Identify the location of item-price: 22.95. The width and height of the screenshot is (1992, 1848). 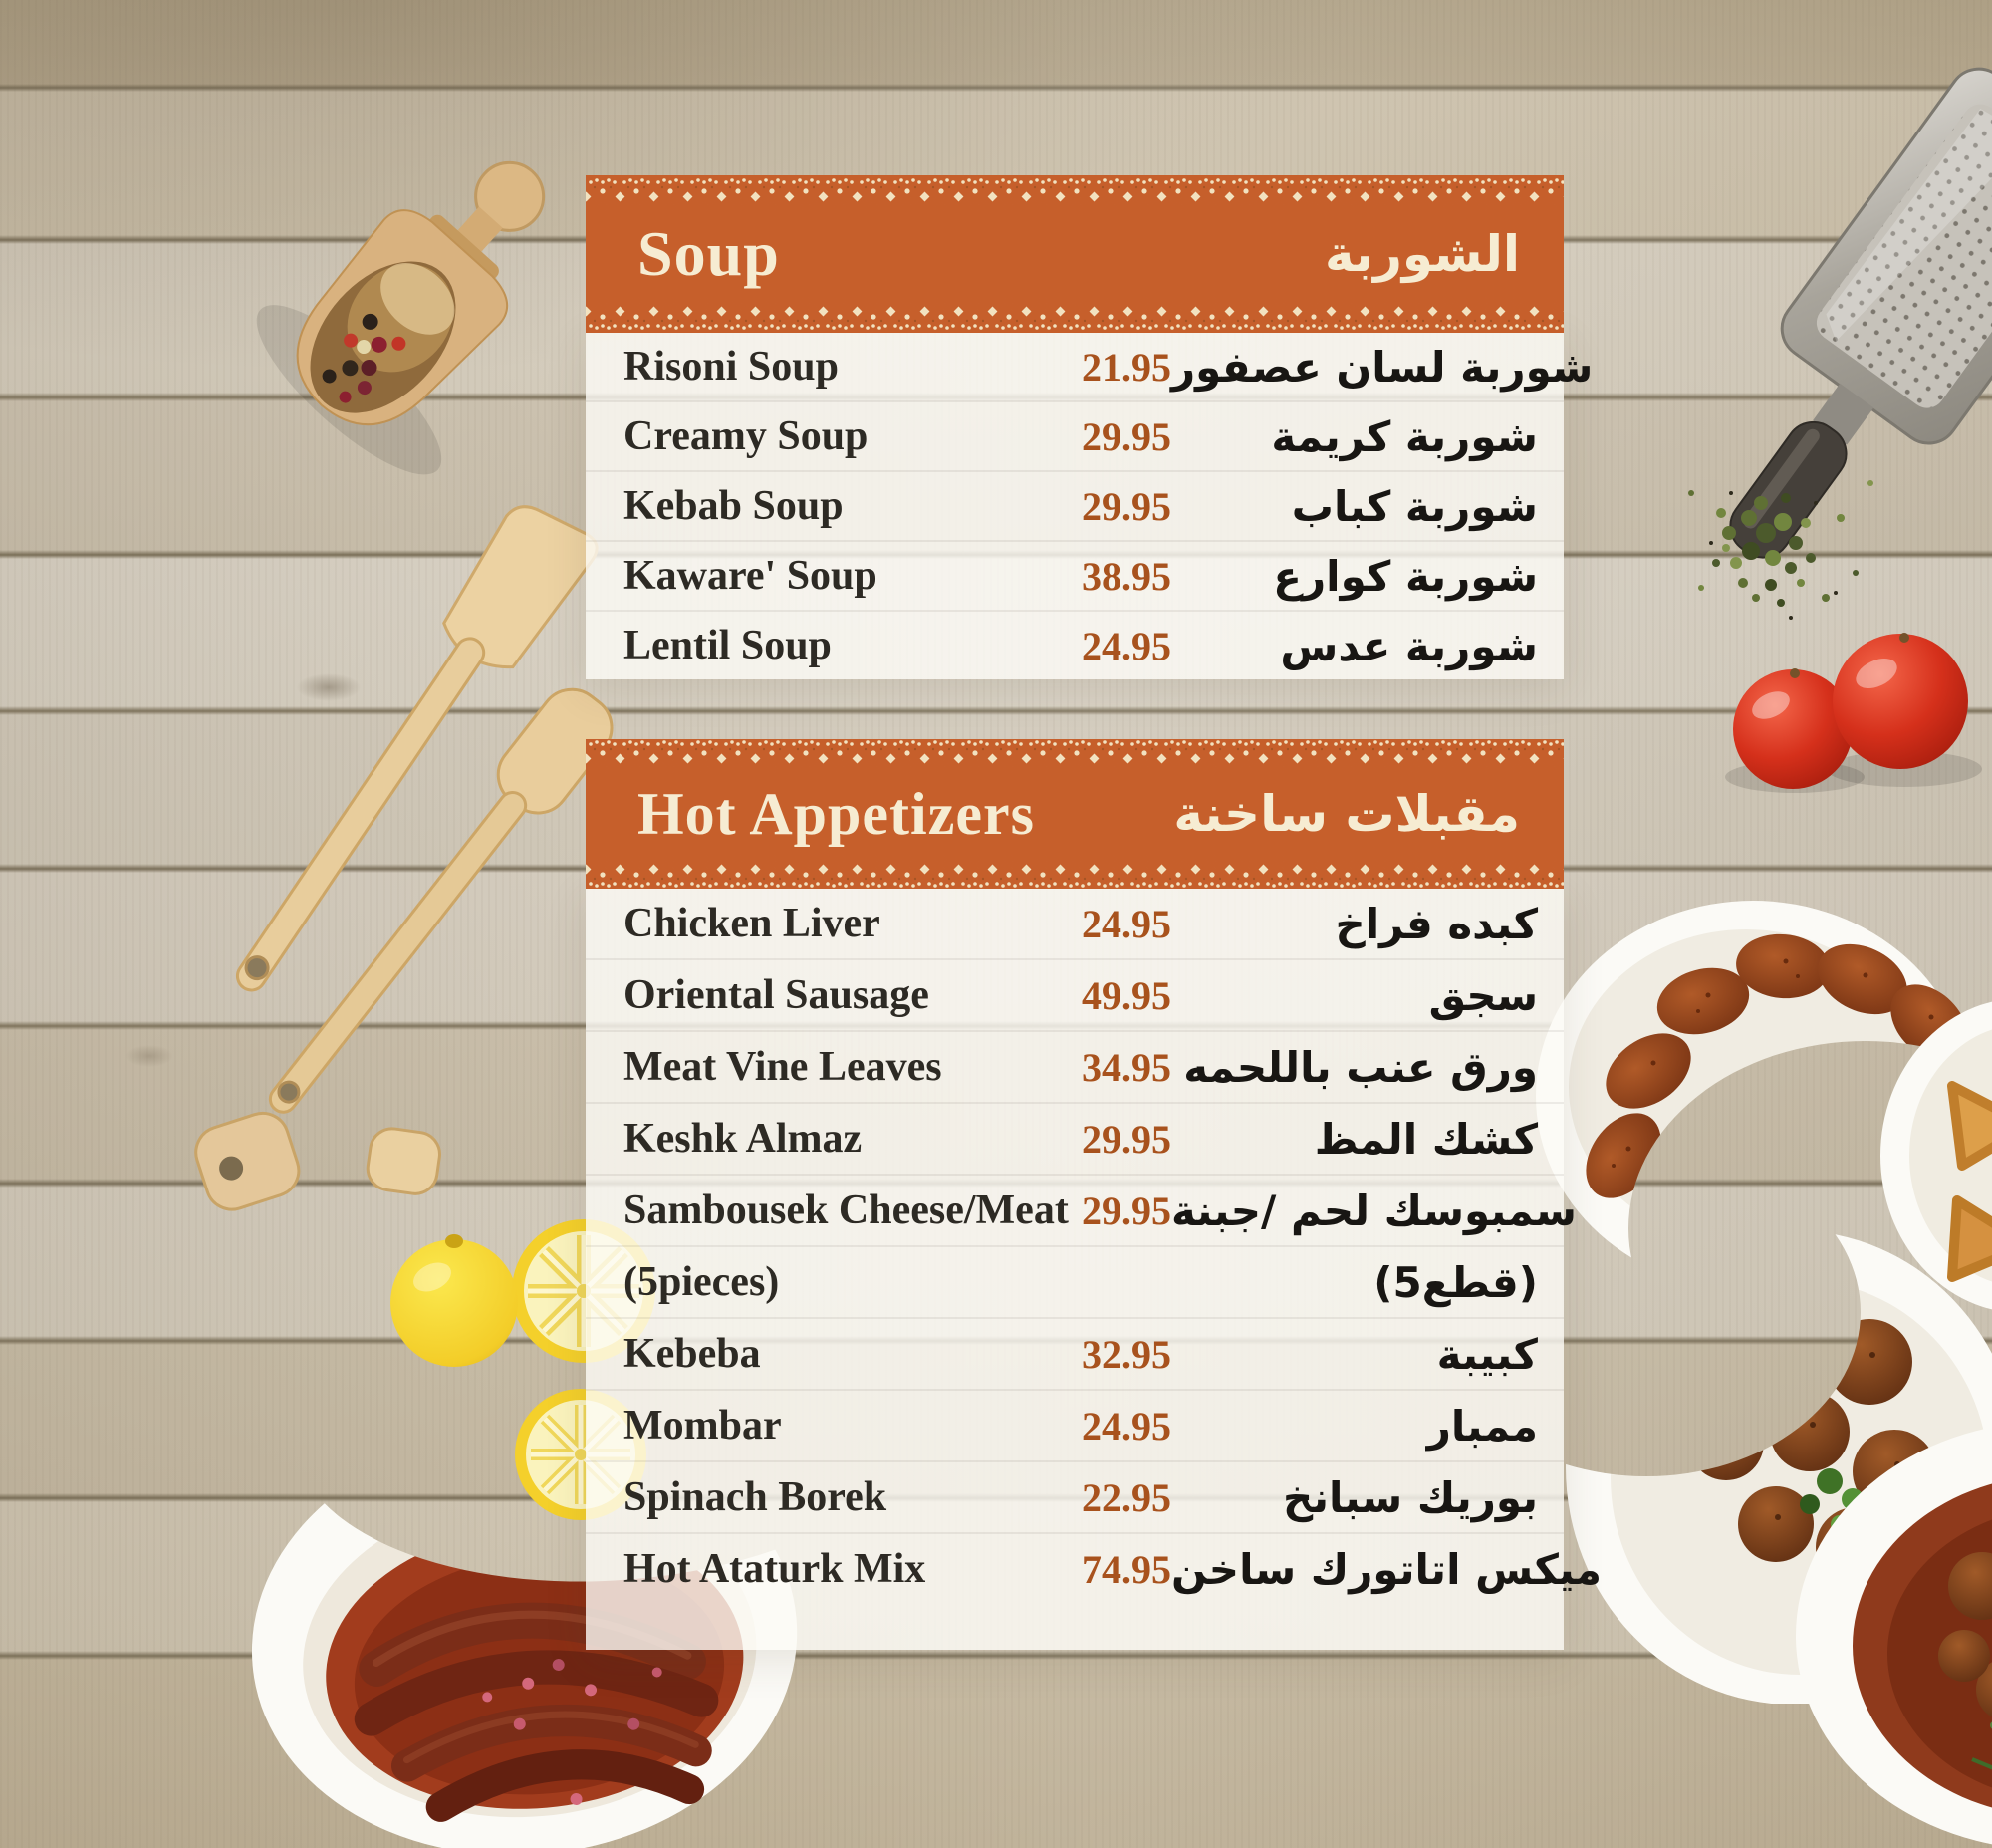
(1126, 1497).